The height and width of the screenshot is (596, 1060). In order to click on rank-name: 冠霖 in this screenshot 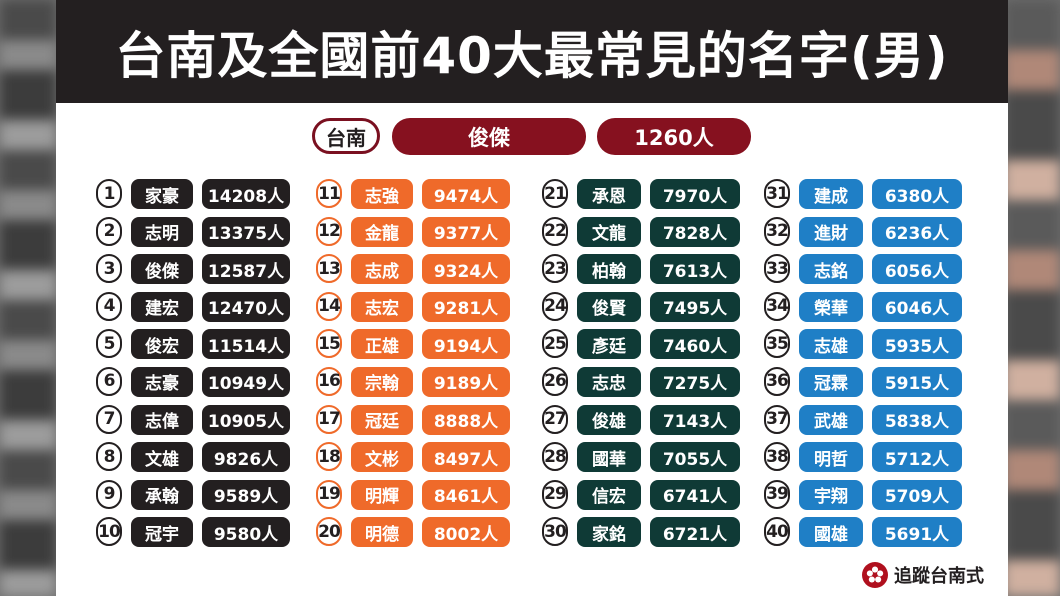, I will do `click(831, 381)`.